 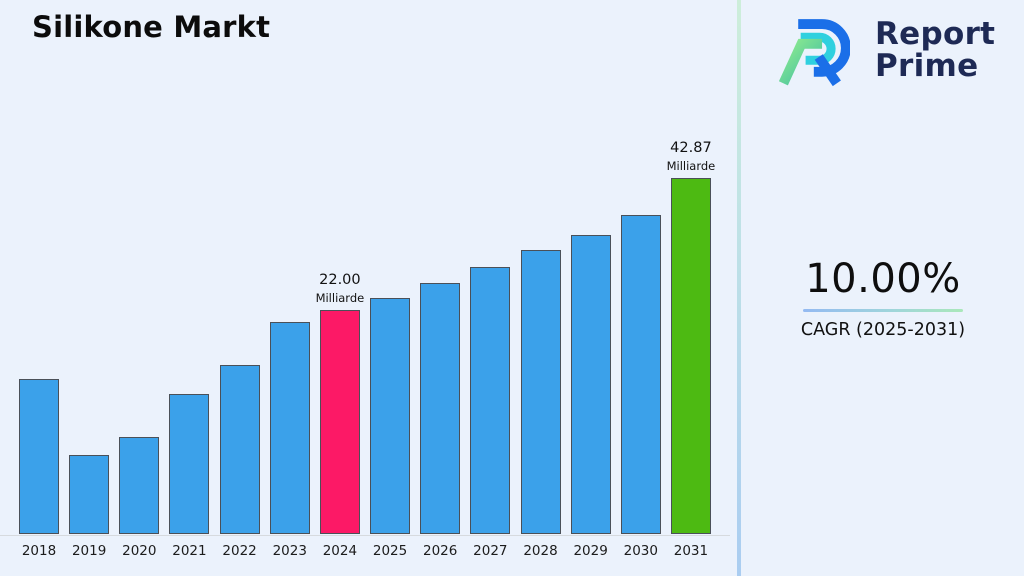 What do you see at coordinates (89, 551) in the screenshot?
I see `x-tick-2019: 2019` at bounding box center [89, 551].